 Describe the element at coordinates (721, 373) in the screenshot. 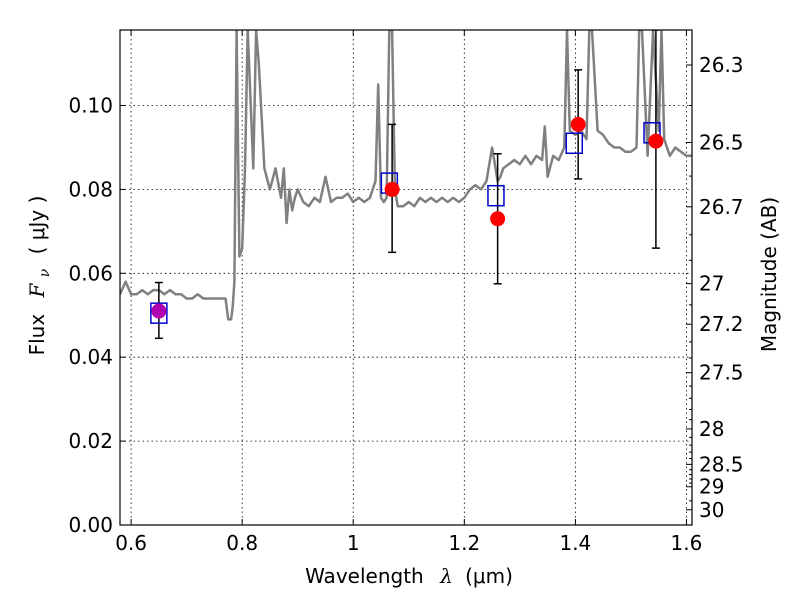

I see `y2-tick-label: 27.5` at that location.